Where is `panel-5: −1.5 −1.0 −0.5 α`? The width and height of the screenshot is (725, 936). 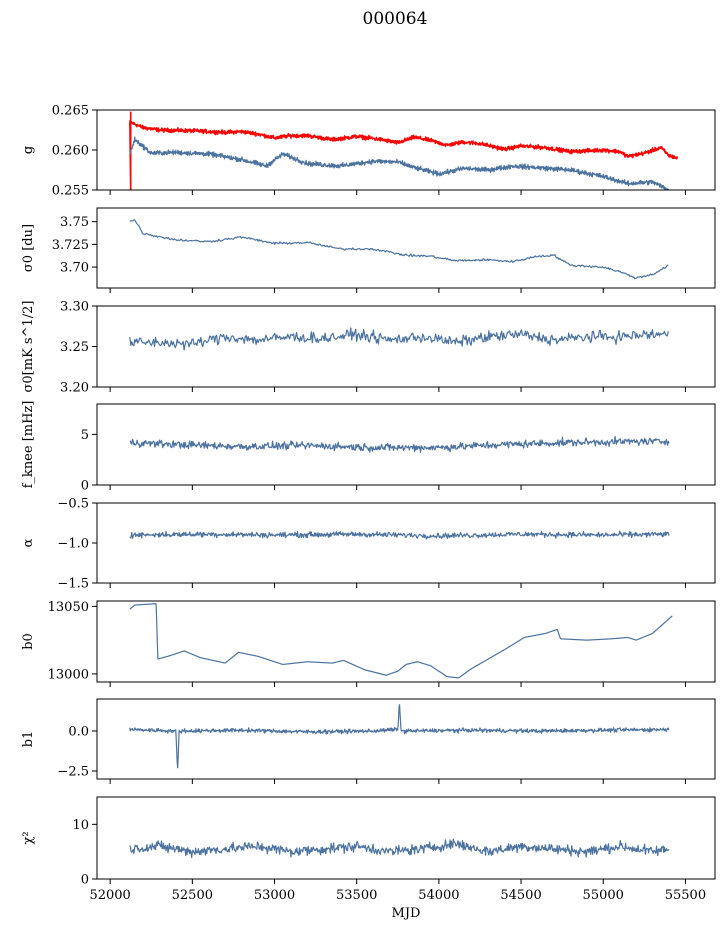
panel-5: −1.5 −1.0 −0.5 α is located at coordinates (368, 544).